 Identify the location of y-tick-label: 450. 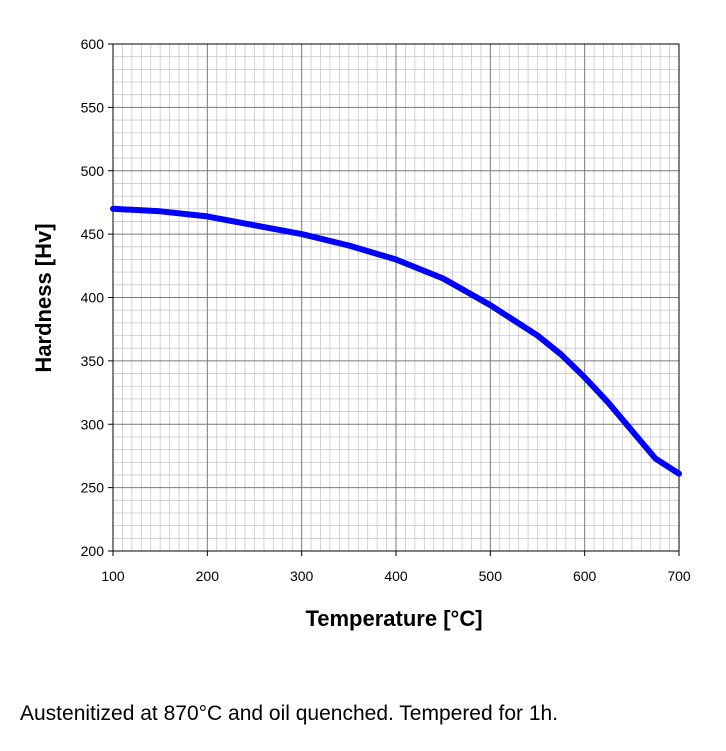
(93, 234).